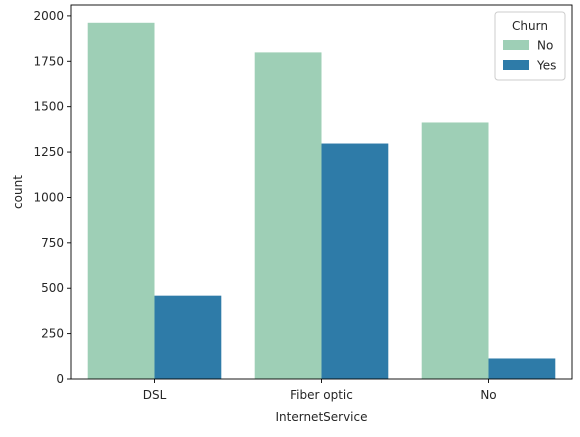 Image resolution: width=580 pixels, height=437 pixels. I want to click on bar-dsl-yes, so click(188, 337).